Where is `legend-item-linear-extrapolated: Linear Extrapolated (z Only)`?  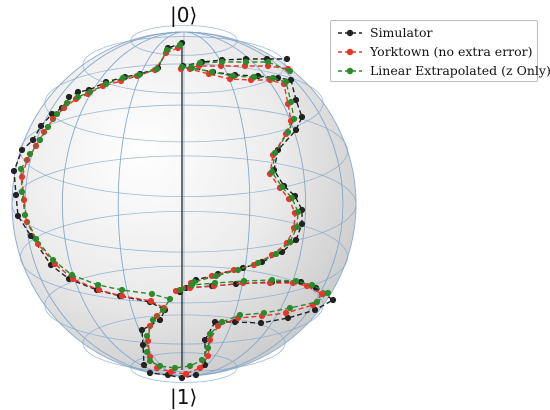
legend-item-linear-extrapolated: Linear Extrapolated (z Only) is located at coordinates (443, 70).